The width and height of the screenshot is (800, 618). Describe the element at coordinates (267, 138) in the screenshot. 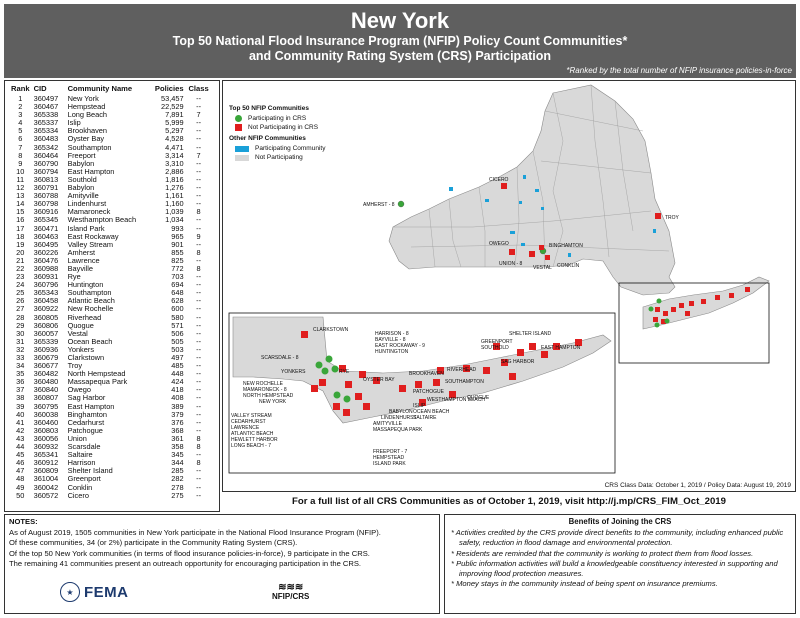

I see `legend-other-title: Other NFIP Communities` at that location.